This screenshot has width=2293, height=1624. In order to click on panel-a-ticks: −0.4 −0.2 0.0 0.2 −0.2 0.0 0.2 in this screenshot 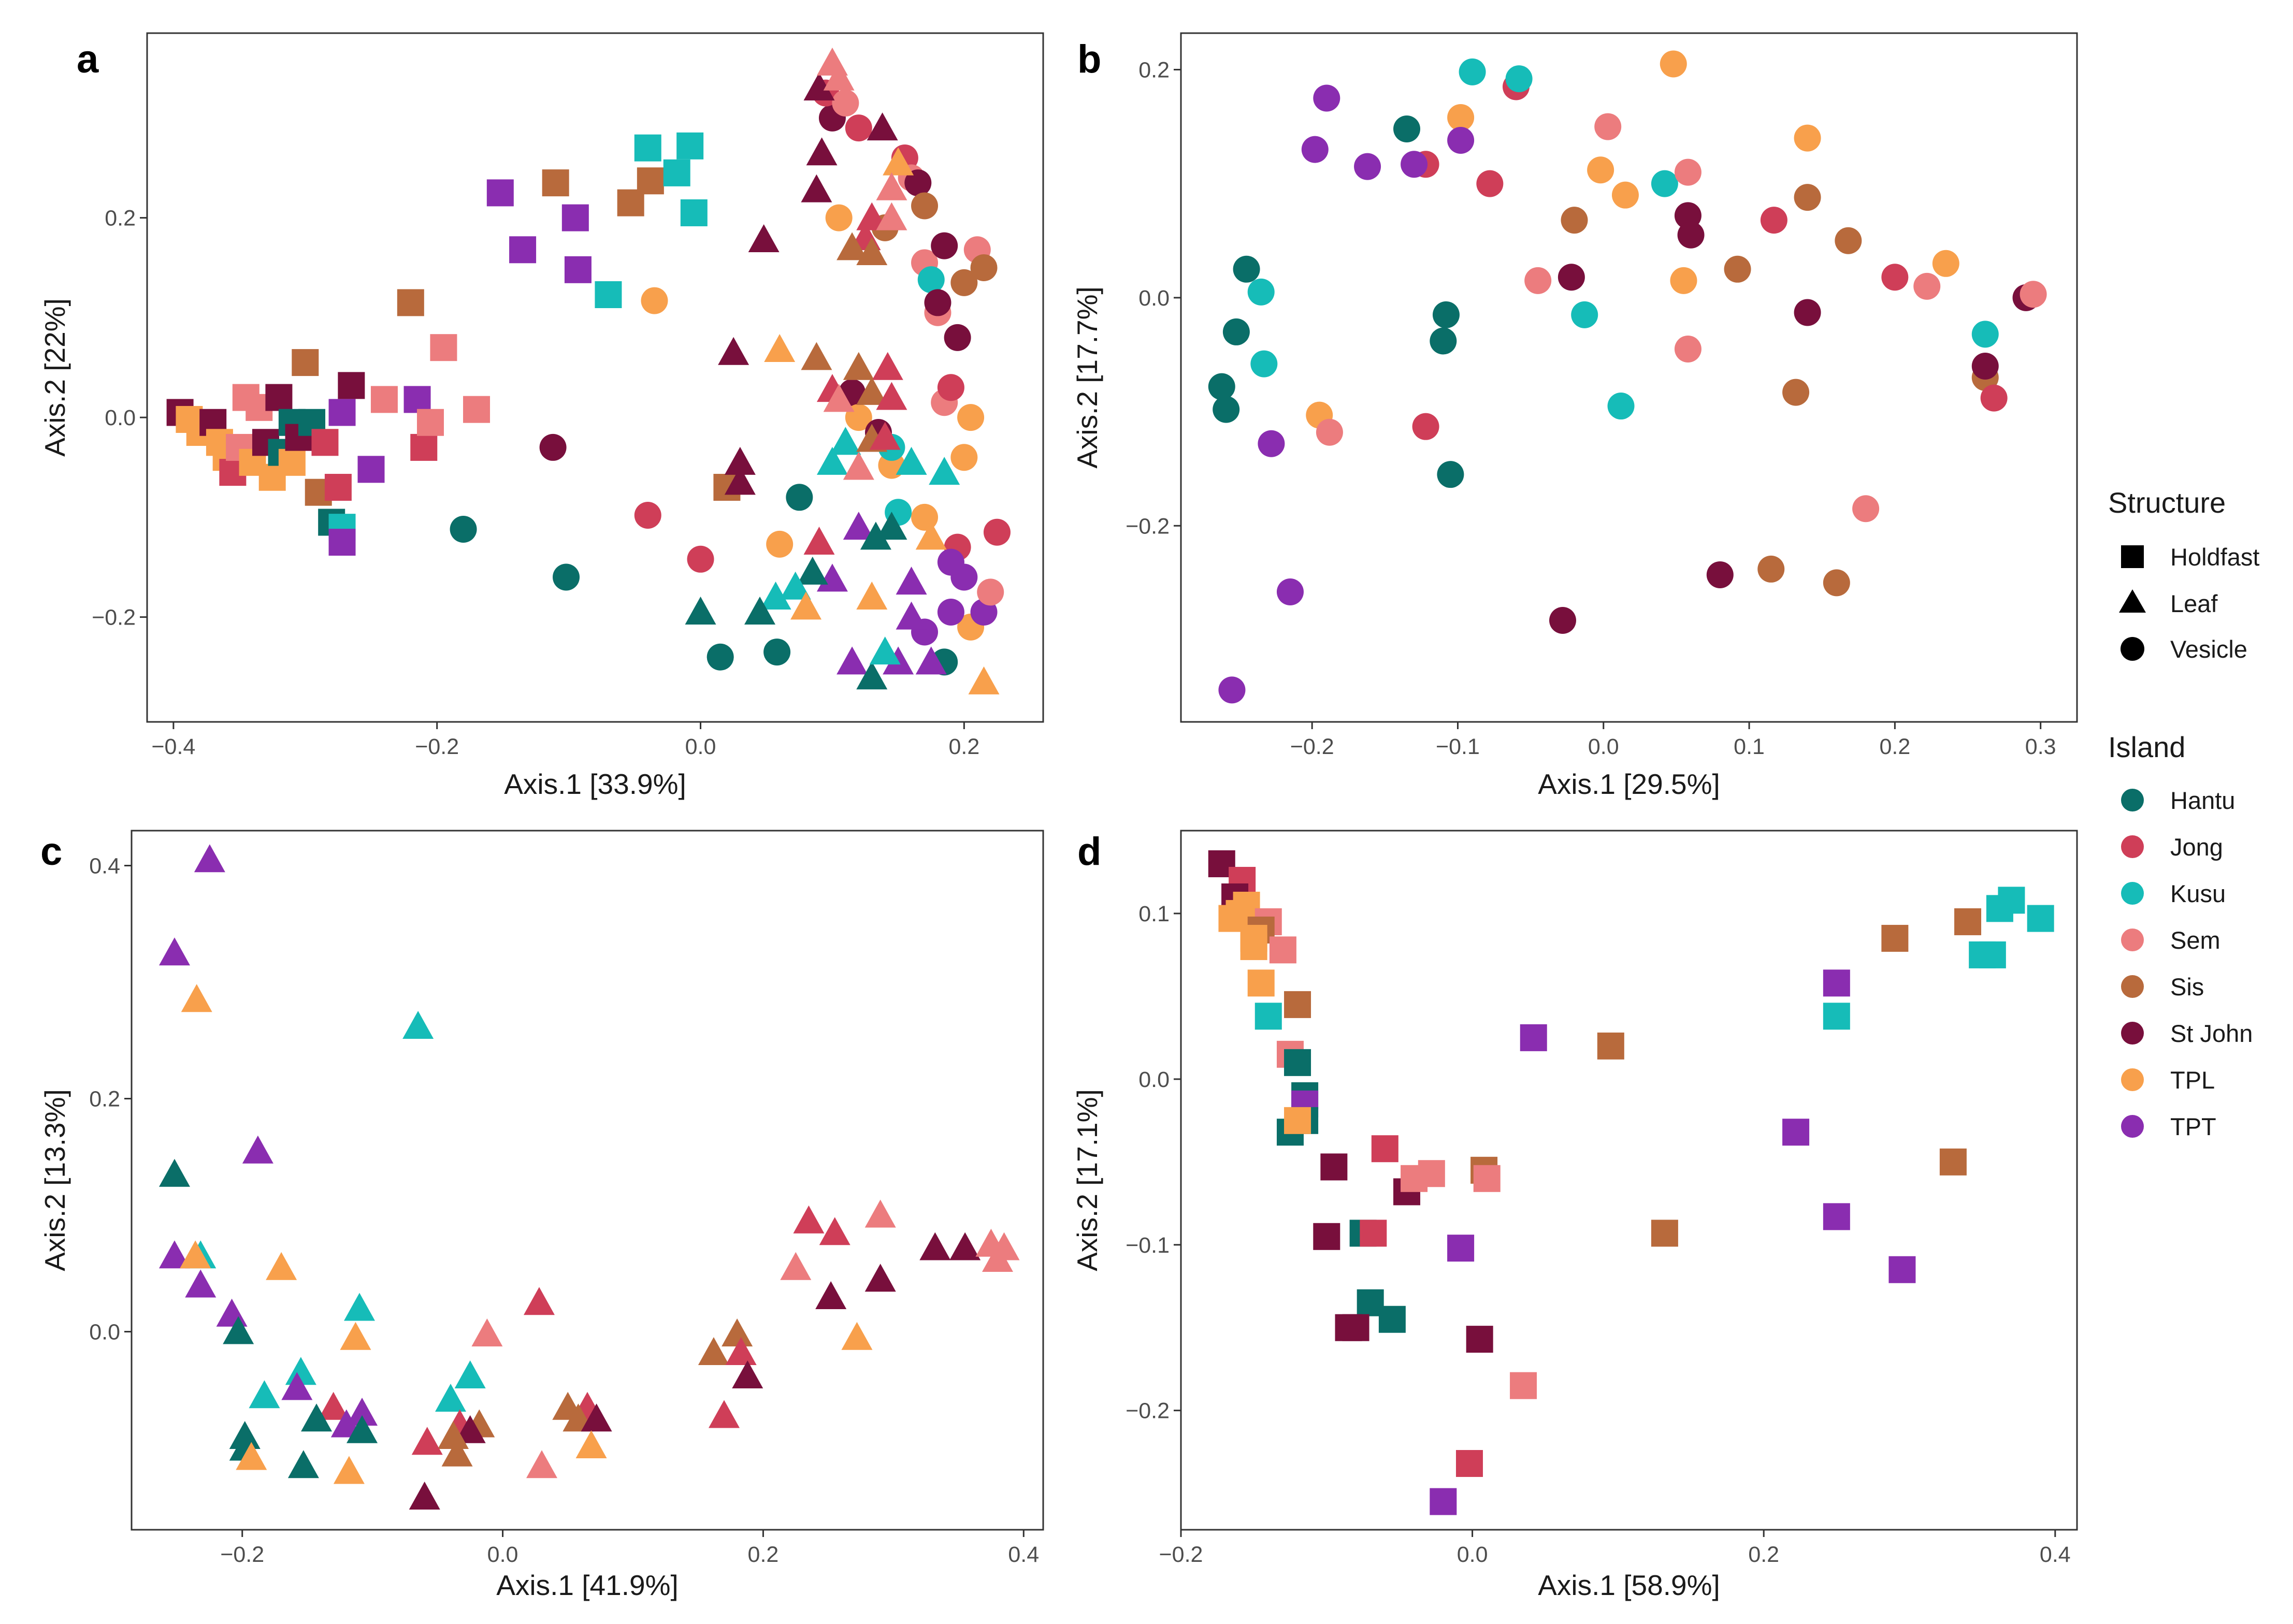, I will do `click(535, 483)`.